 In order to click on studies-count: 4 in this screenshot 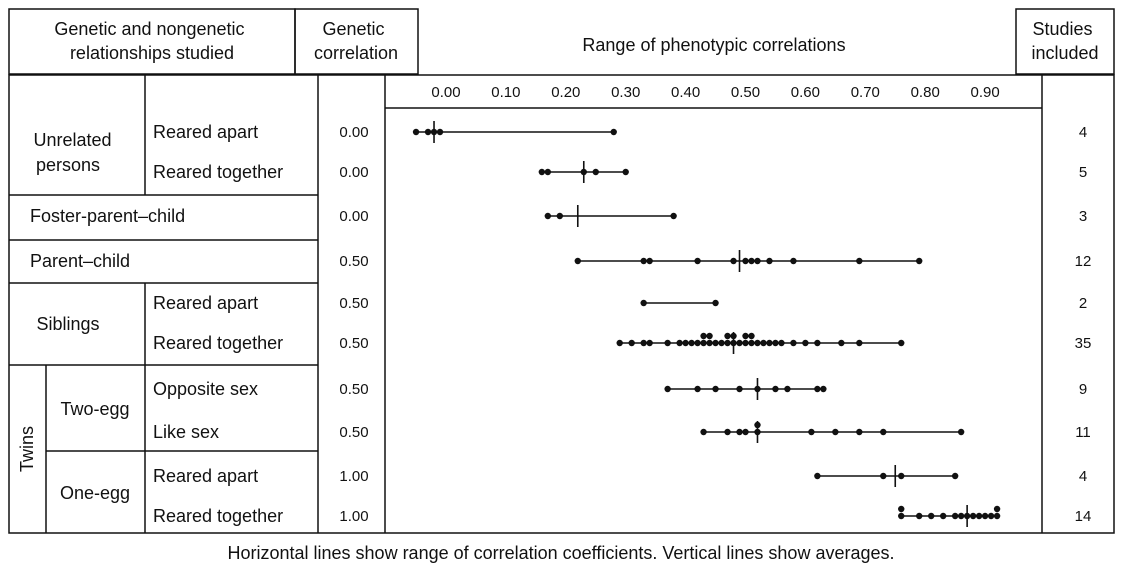, I will do `click(1083, 132)`.